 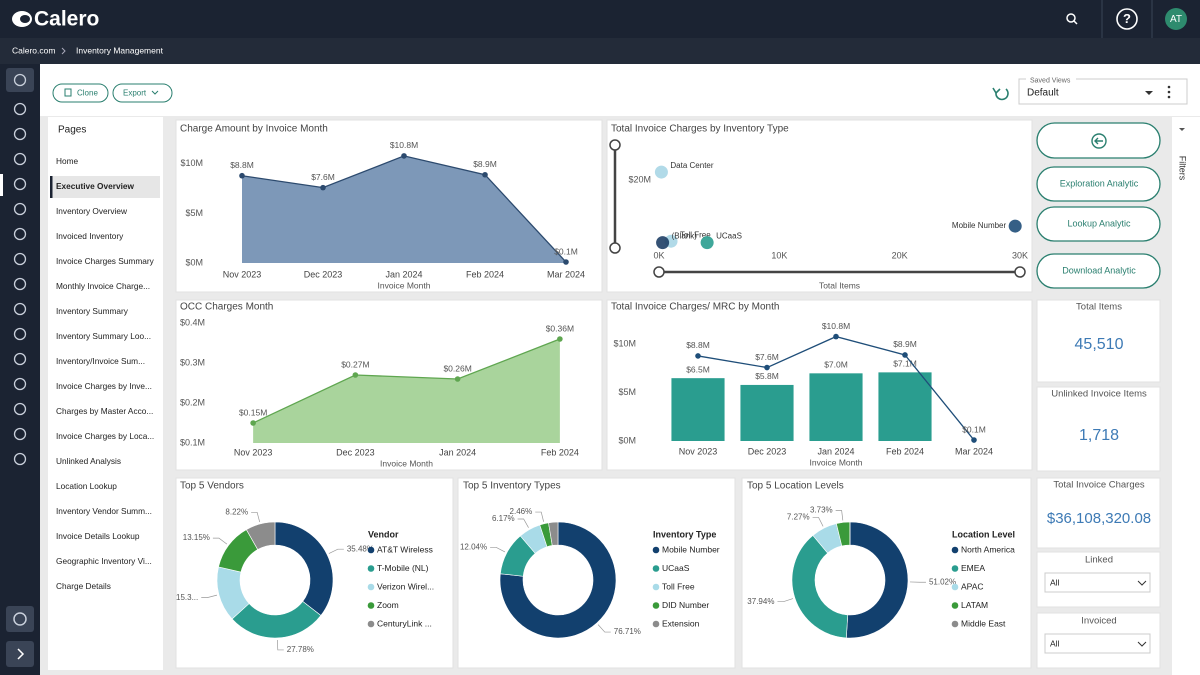 I want to click on legend-label: Middle East, so click(x=983, y=623).